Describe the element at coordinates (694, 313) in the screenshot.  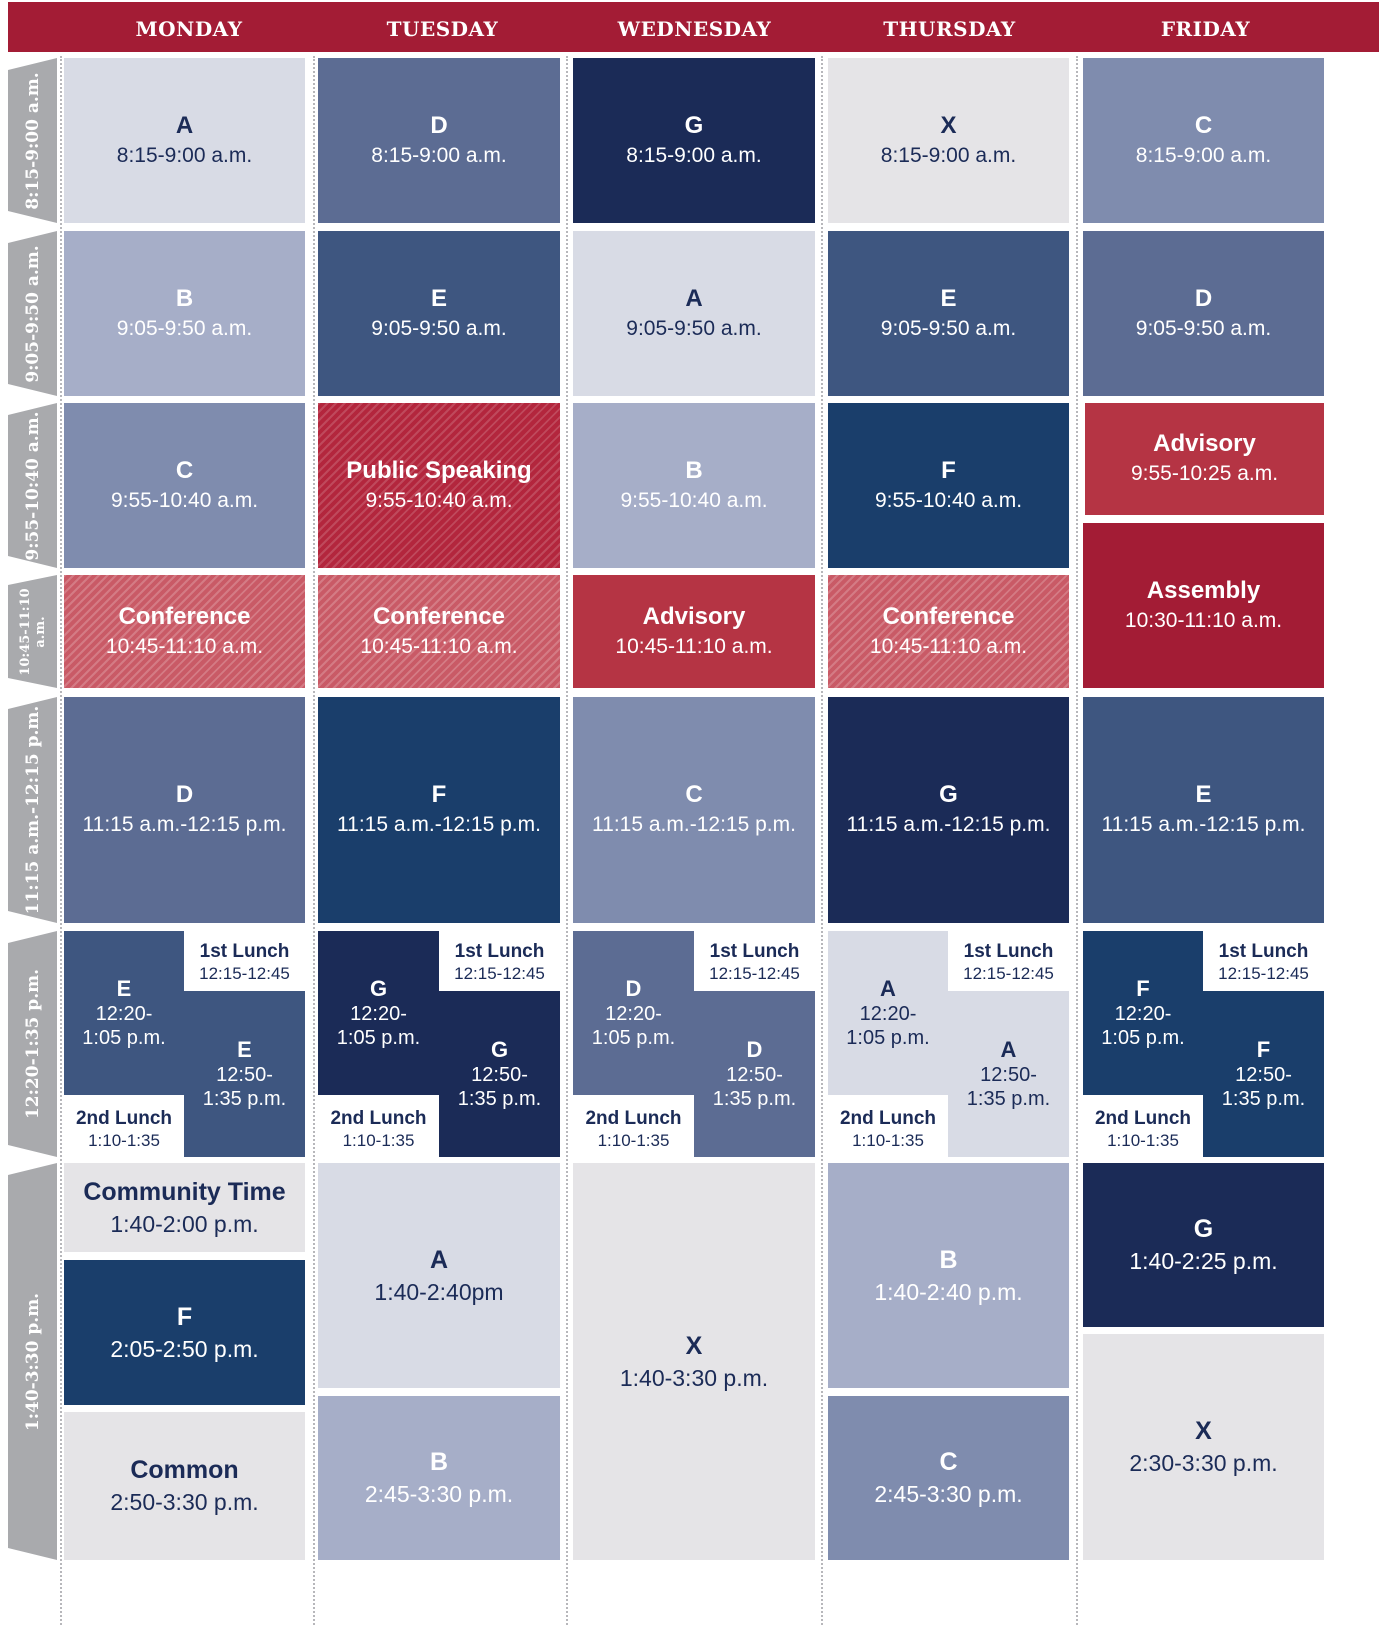
I see `class-block-wednesday-a: A 9:05-9:50 a.m.` at that location.